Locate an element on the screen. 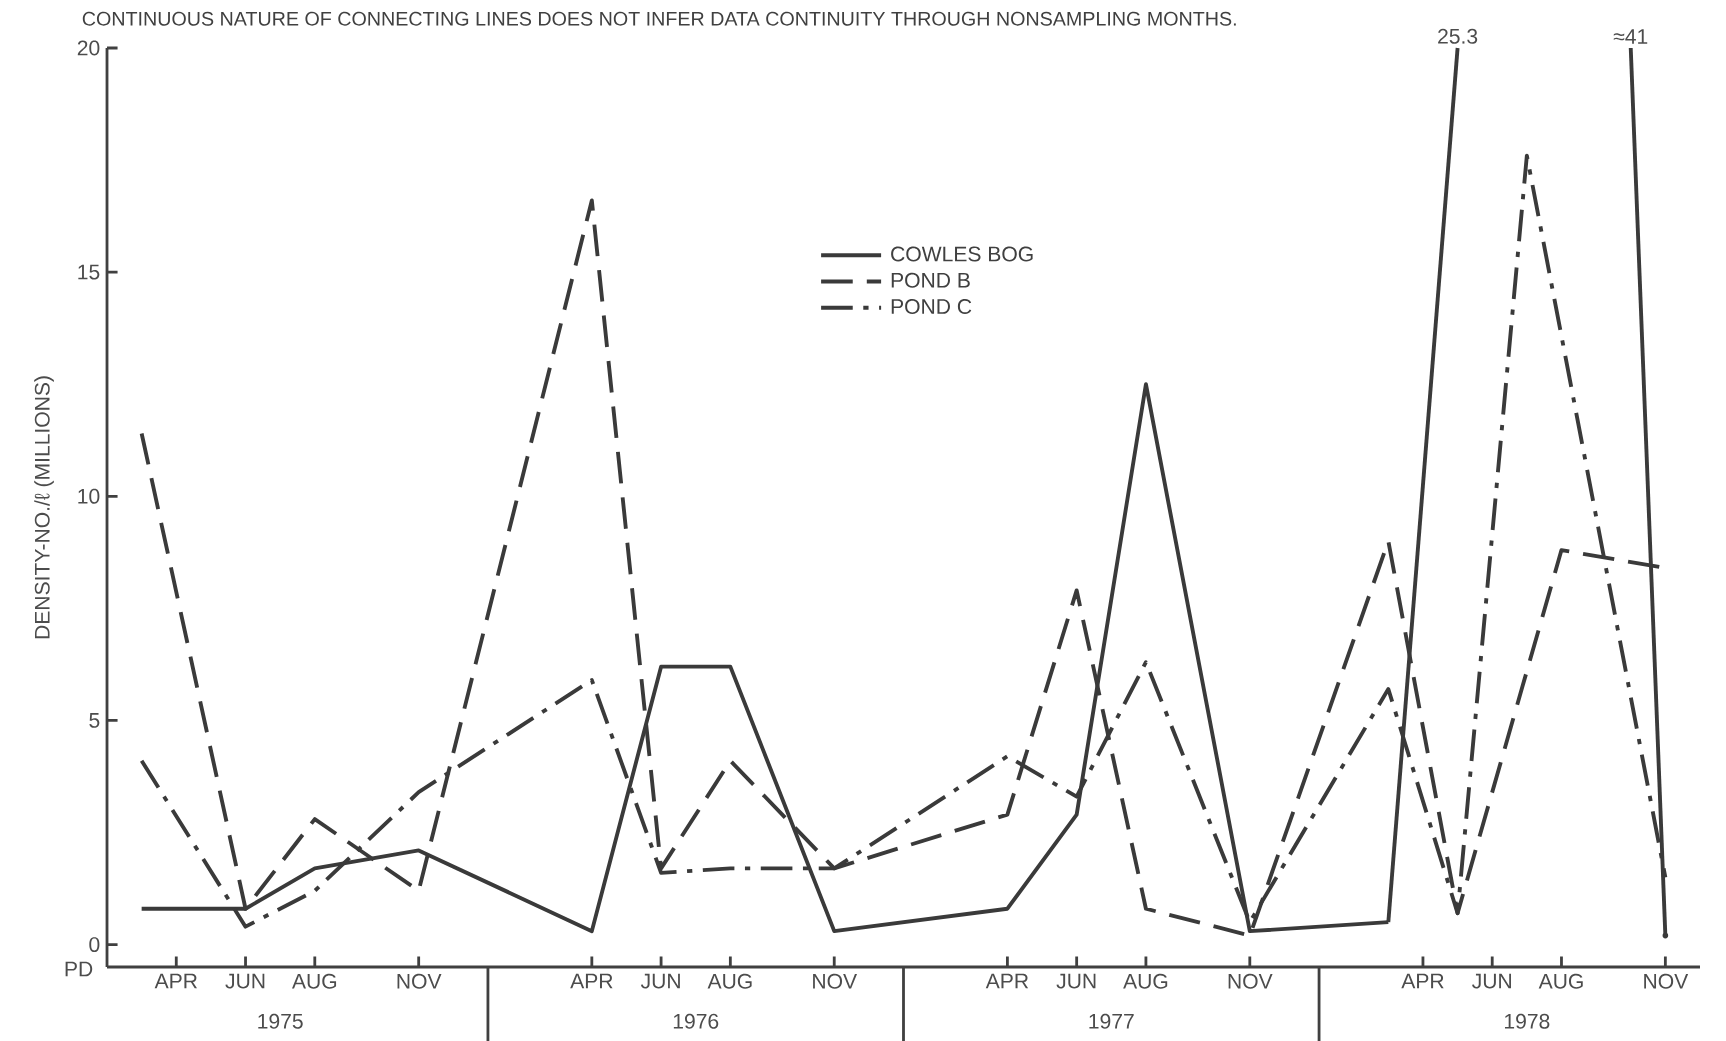 The height and width of the screenshot is (1041, 1726). x2-tick-label: 1978 is located at coordinates (1527, 1021).